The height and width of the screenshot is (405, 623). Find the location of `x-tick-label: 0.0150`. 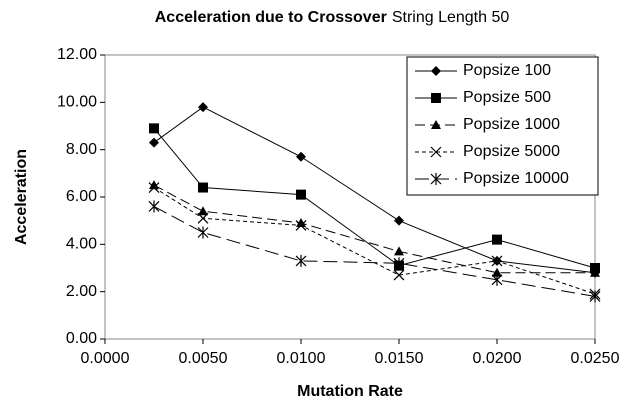

x-tick-label: 0.0150 is located at coordinates (399, 358).